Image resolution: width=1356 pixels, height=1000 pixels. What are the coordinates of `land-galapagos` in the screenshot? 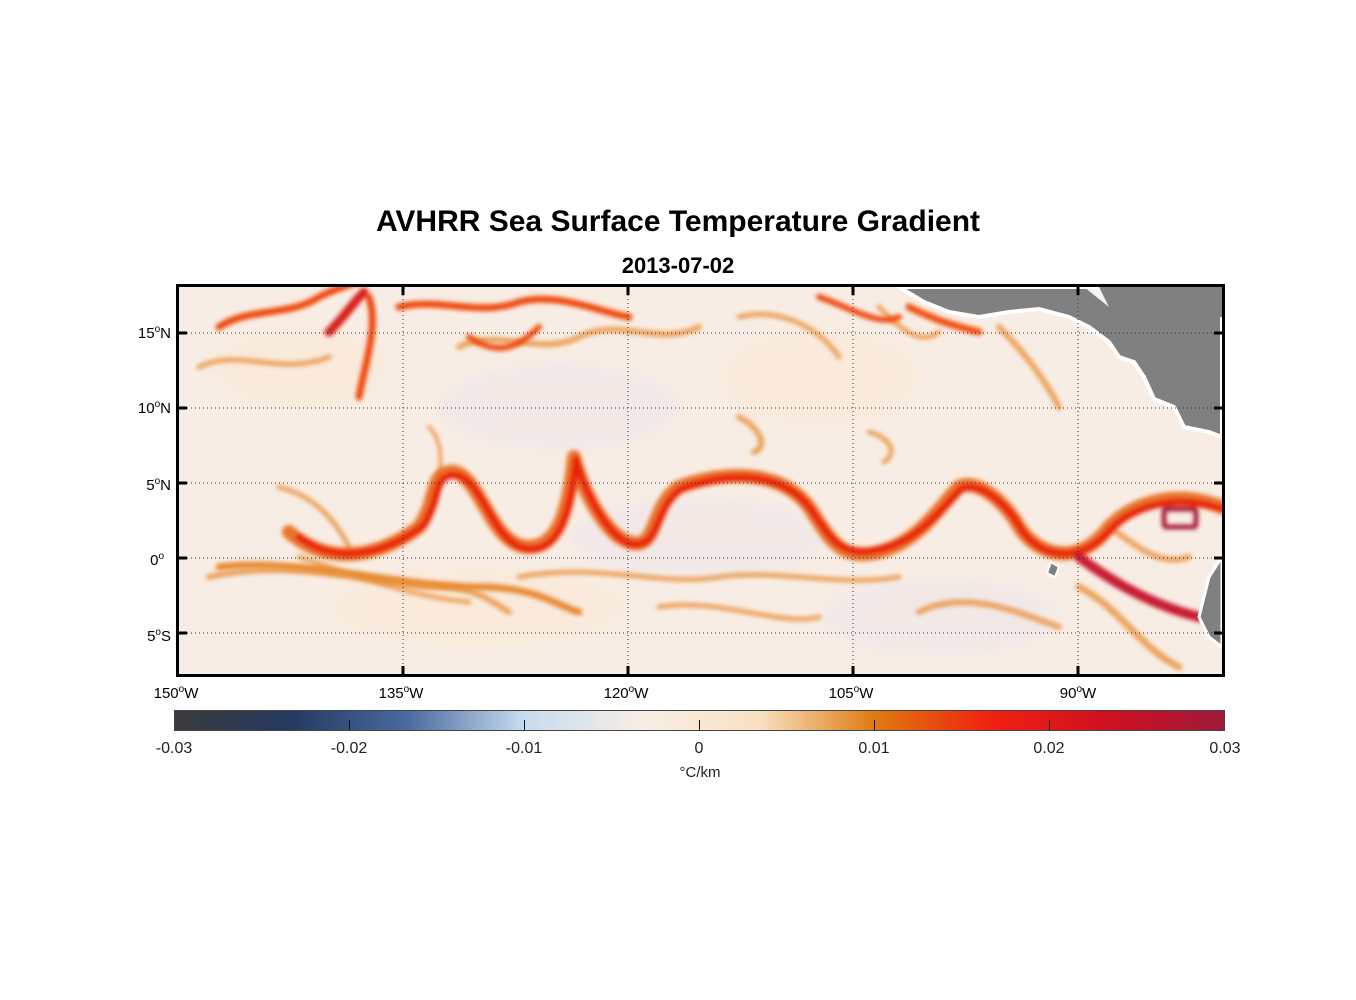 It's located at (1053, 569).